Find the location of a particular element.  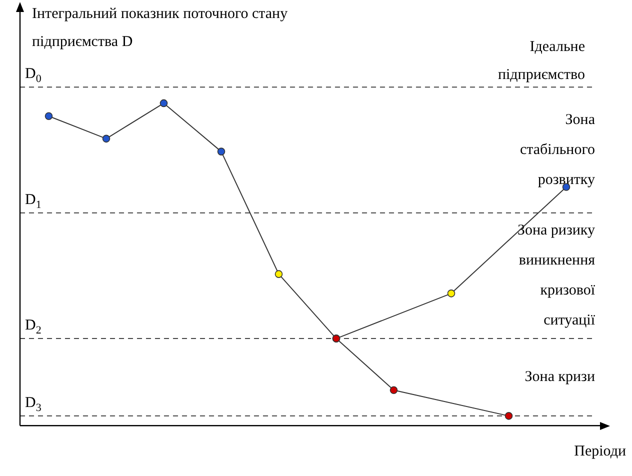

annotation: Зона стабільного розвитку is located at coordinates (558, 150).